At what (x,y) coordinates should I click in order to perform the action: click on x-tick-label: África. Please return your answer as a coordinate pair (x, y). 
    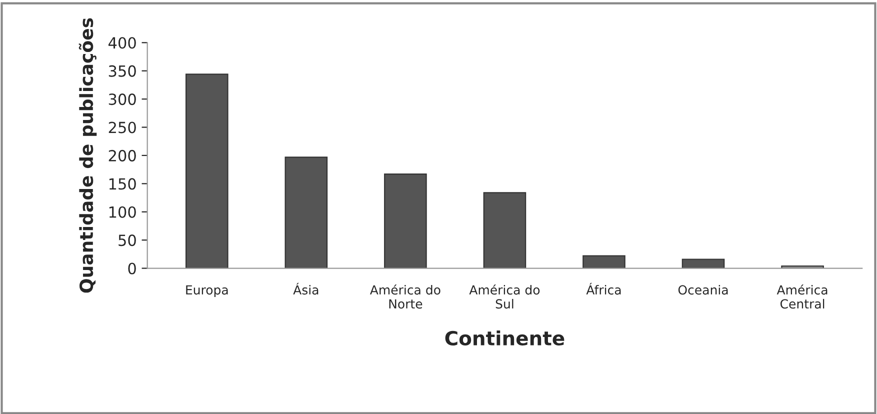
    Looking at the image, I should click on (603, 288).